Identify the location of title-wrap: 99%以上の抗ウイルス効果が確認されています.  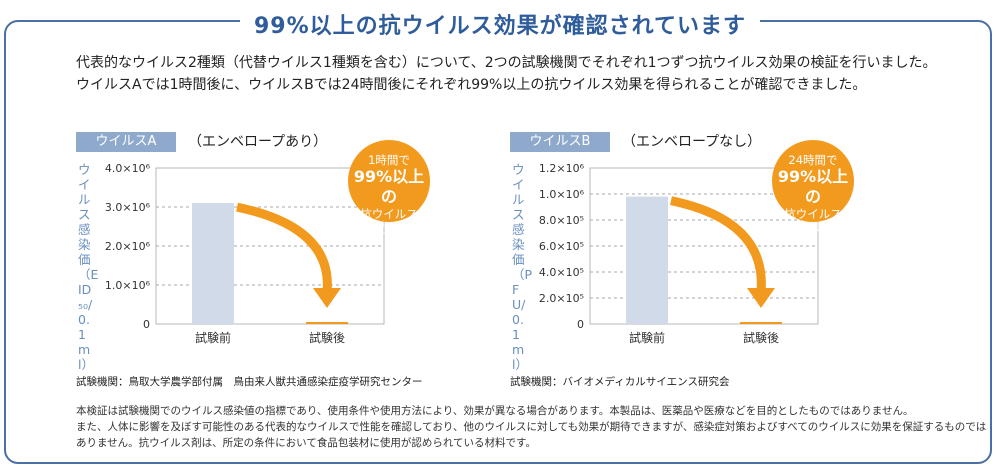
(500, 24).